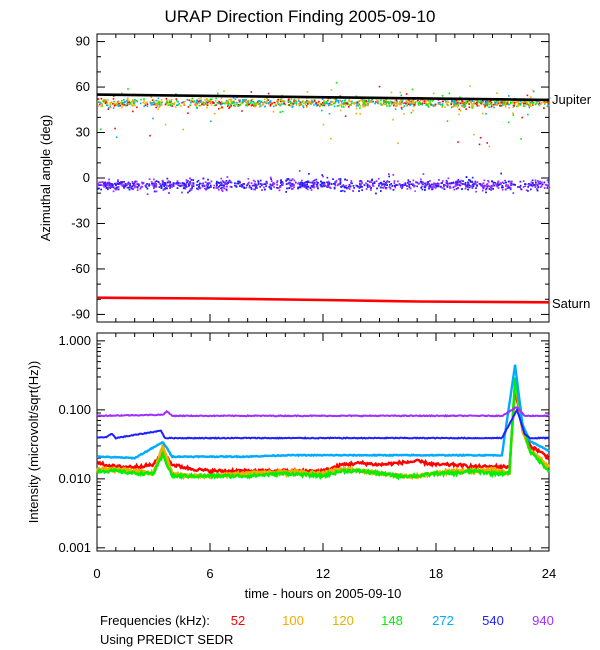 The width and height of the screenshot is (600, 650). I want to click on azimuth-ytick-label: 90, so click(83, 41).